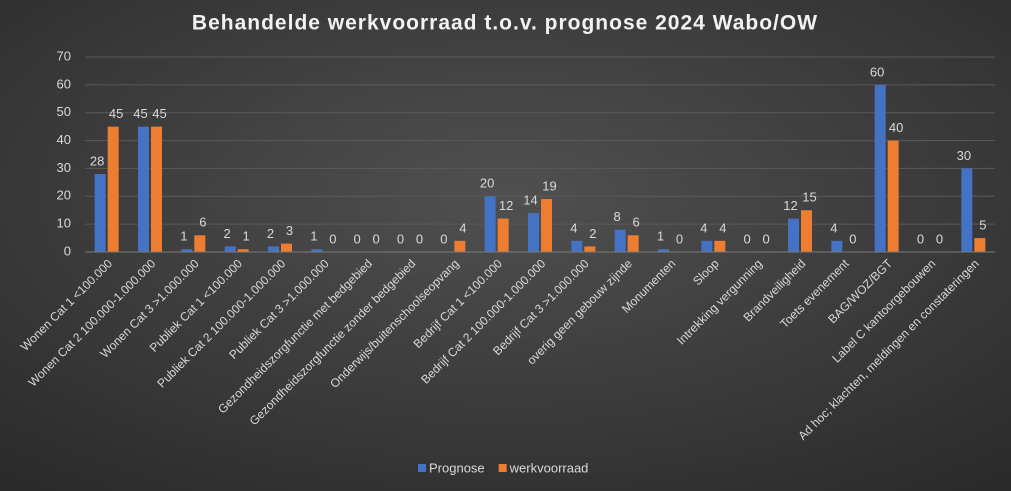  What do you see at coordinates (896, 127) in the screenshot?
I see `value-label: 40` at bounding box center [896, 127].